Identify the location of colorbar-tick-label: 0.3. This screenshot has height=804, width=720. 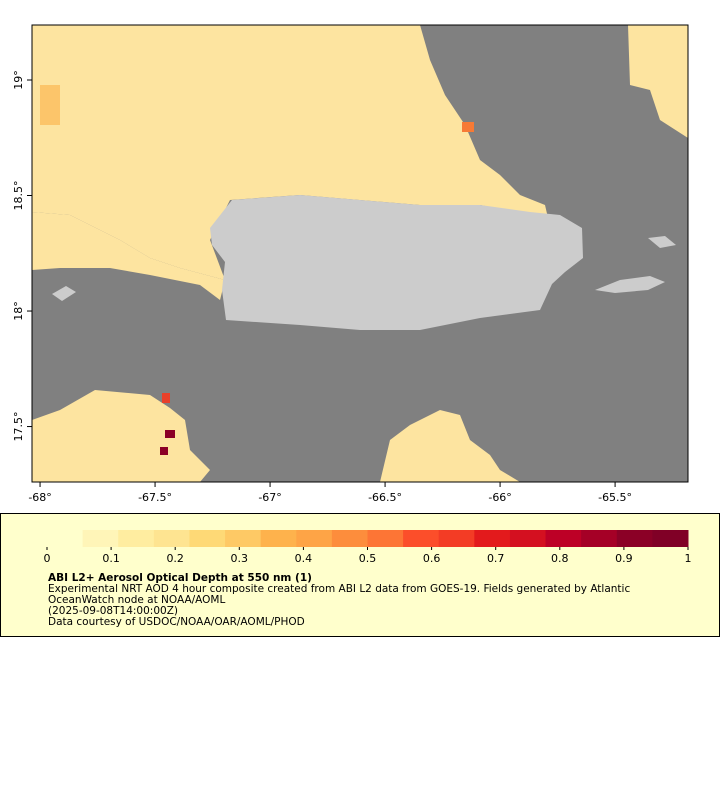
(240, 558).